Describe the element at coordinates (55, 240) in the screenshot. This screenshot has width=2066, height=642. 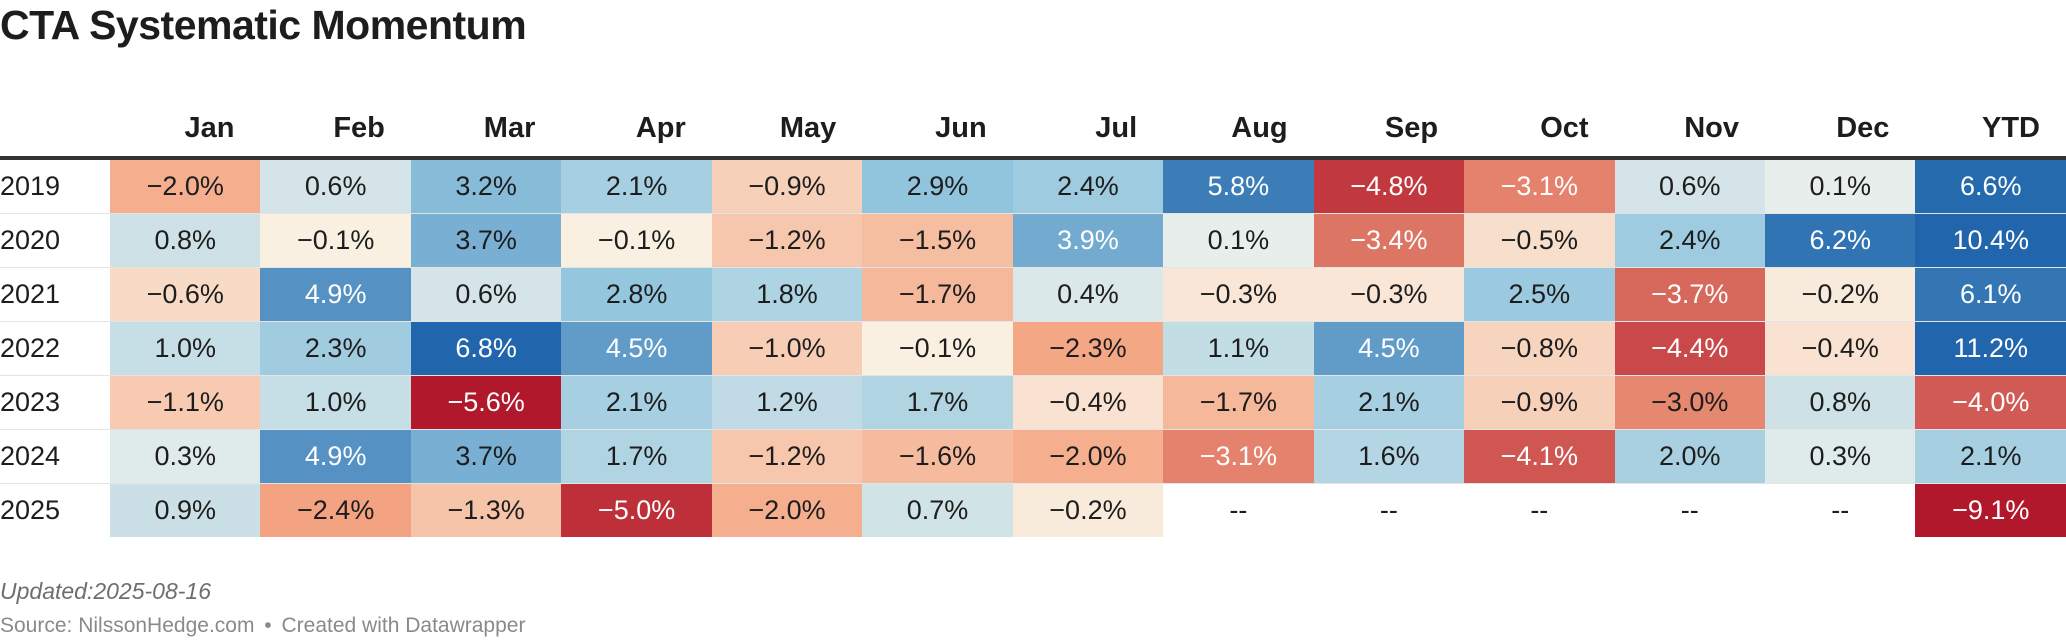
I see `row-year-label: 2020` at that location.